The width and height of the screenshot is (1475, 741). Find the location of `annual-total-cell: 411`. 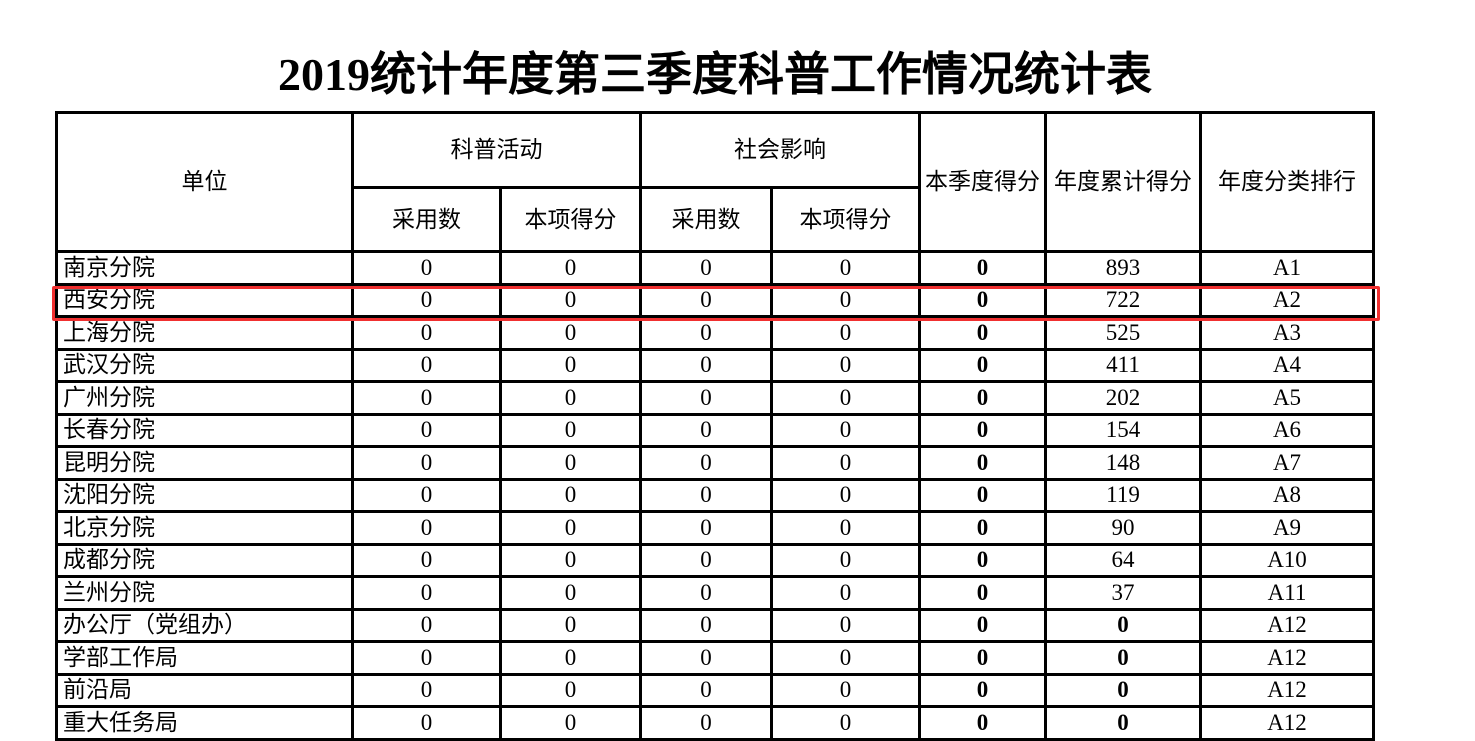

annual-total-cell: 411 is located at coordinates (1123, 365).